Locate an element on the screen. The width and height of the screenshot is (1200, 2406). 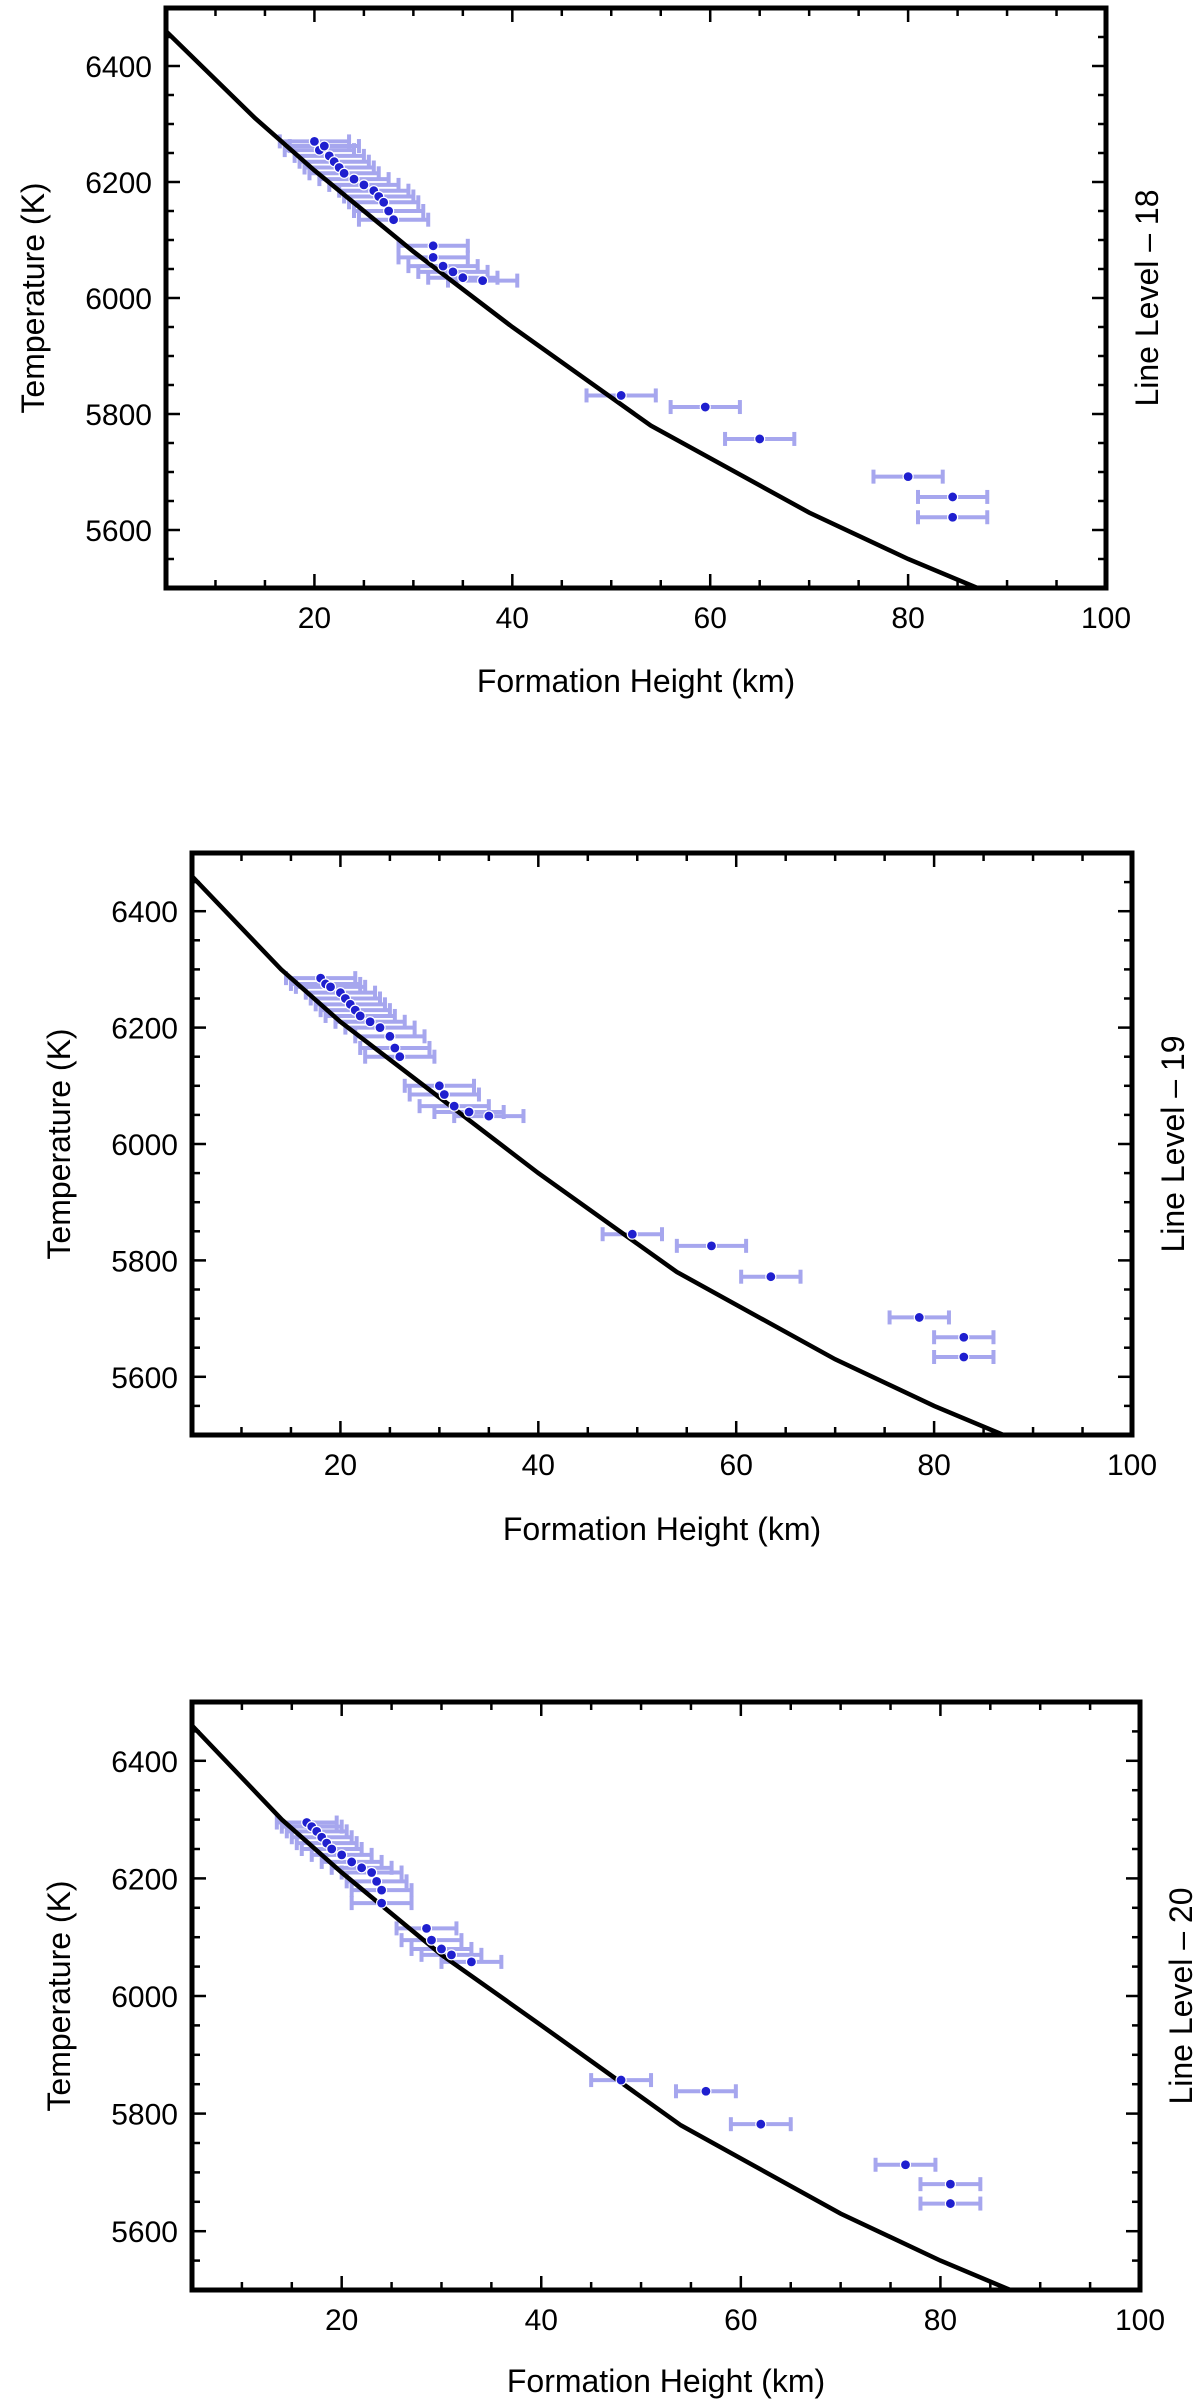
side-label: Line Level – 19 is located at coordinates (1173, 1143).